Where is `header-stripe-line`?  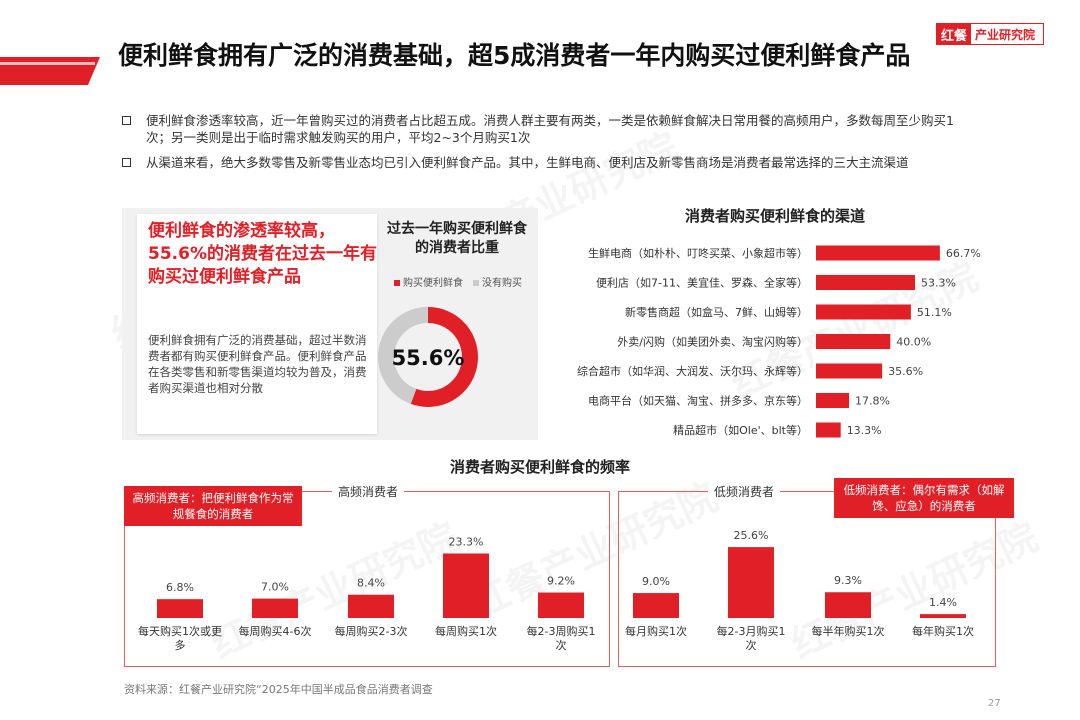 header-stripe-line is located at coordinates (47, 63).